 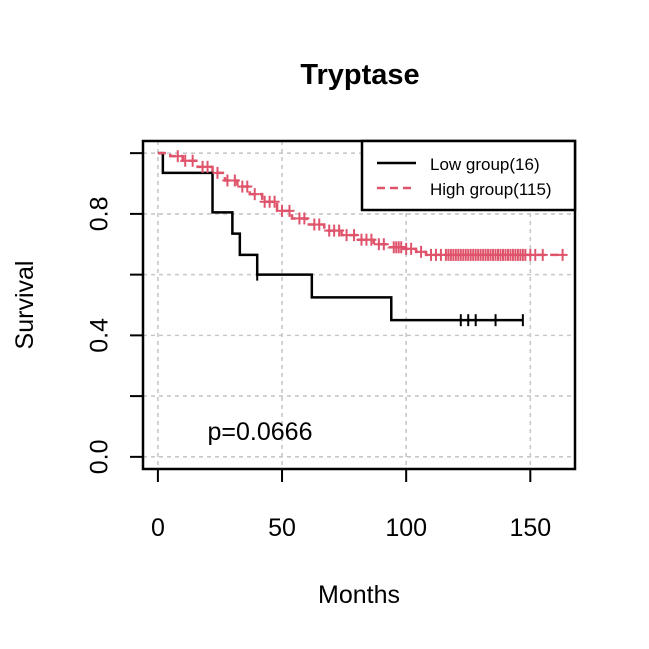 I want to click on legend: Low group(16) High group(115), so click(x=468, y=175).